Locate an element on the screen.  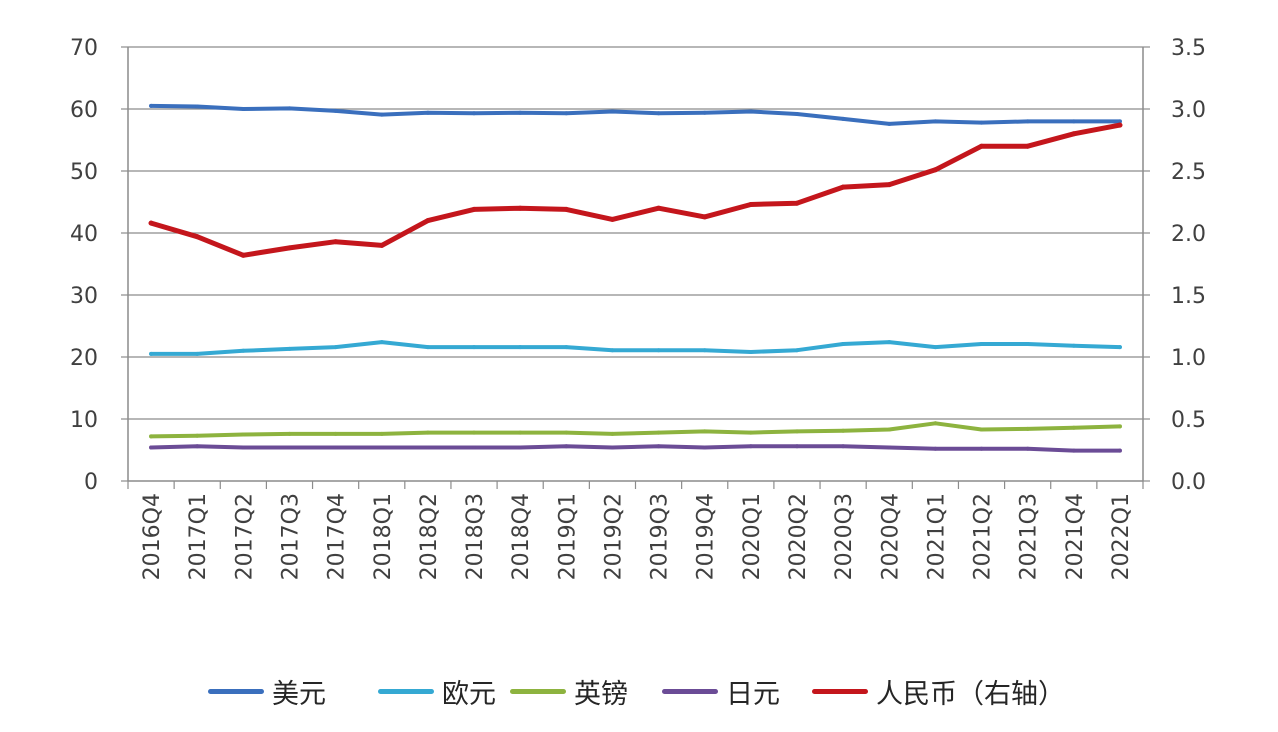
right-tick-label: 3.5 is located at coordinates (1188, 48).